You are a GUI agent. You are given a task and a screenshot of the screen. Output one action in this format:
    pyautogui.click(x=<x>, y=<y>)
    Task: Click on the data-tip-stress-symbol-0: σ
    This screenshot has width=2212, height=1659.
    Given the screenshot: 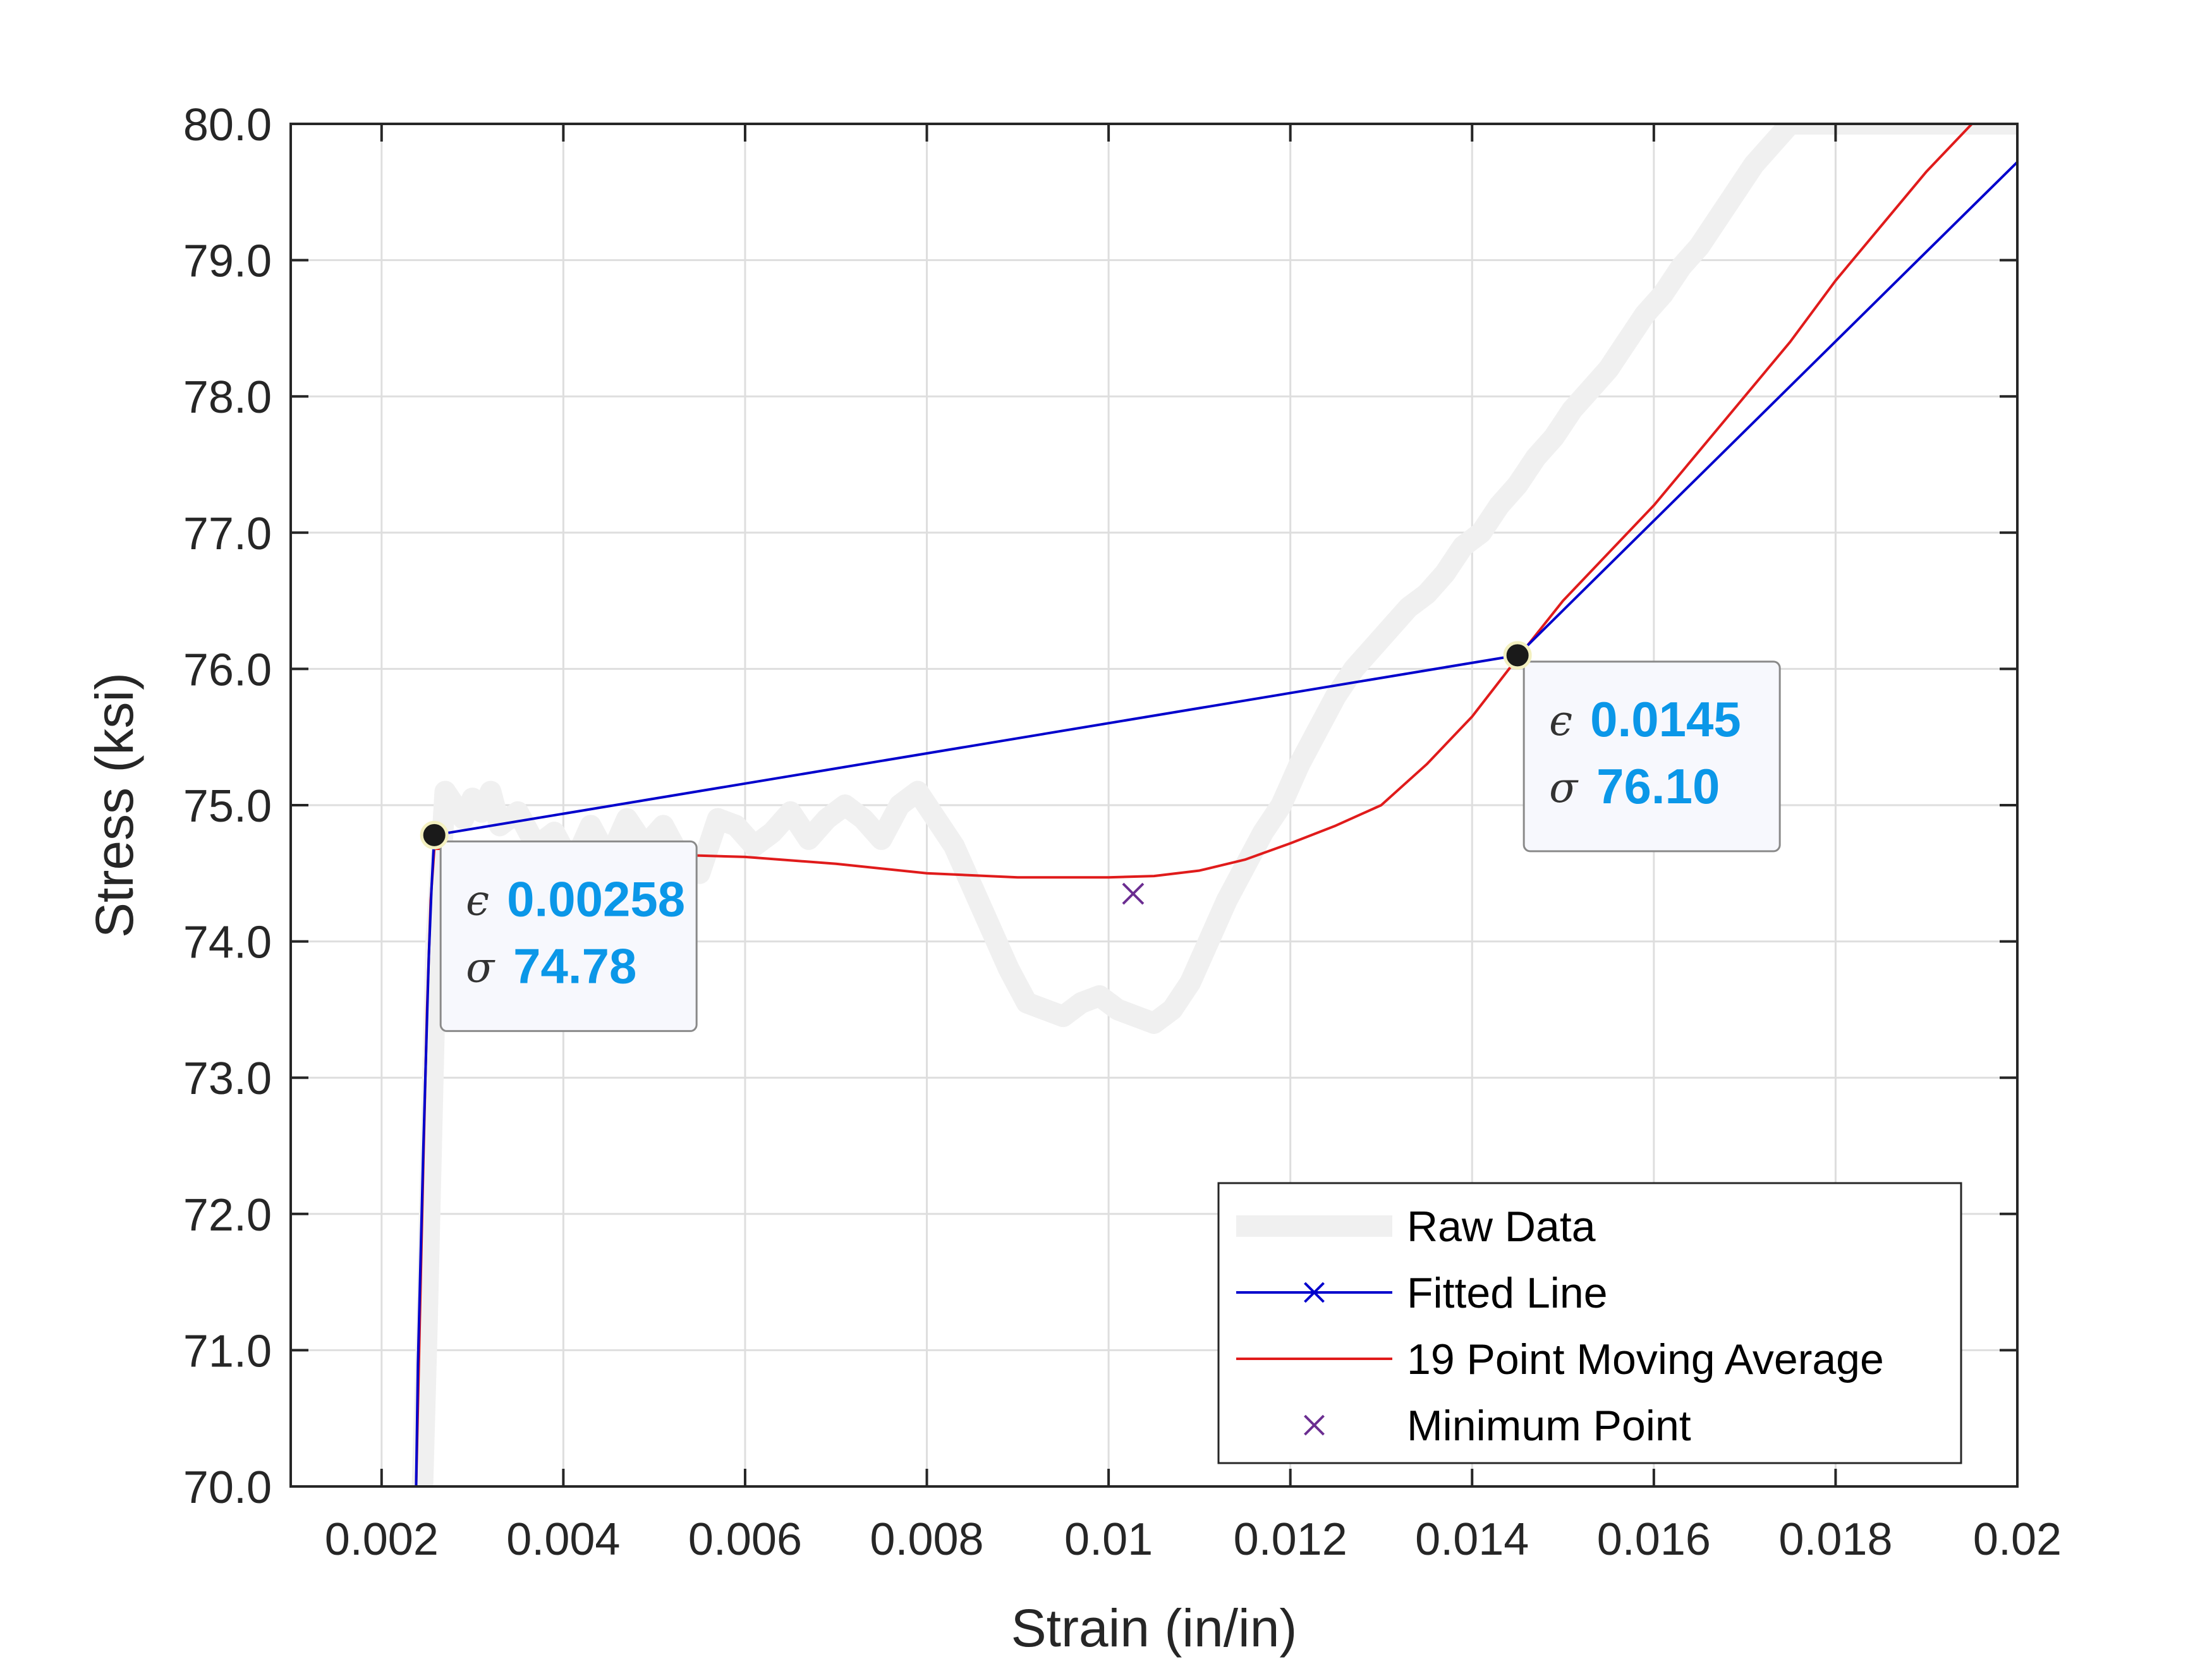 What is the action you would take?
    pyautogui.click(x=481, y=967)
    